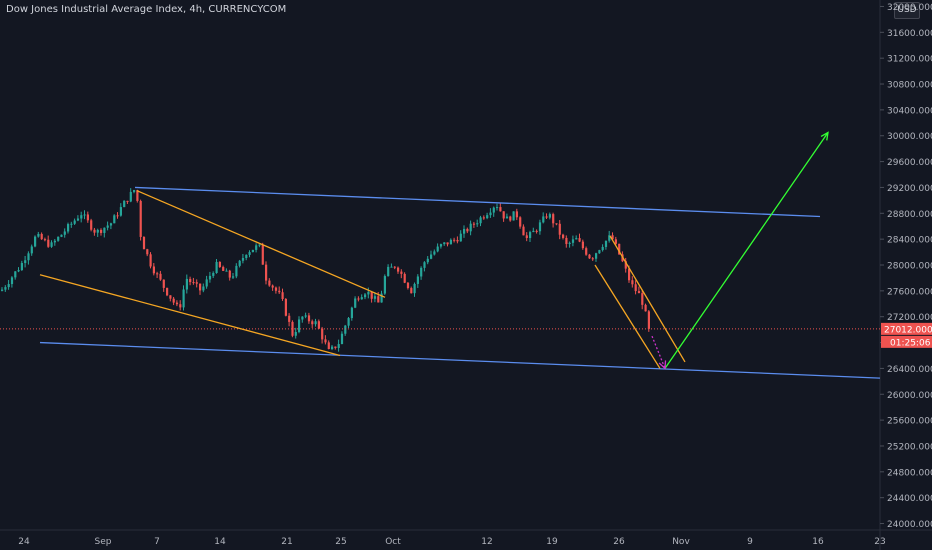 This screenshot has height=550, width=932. Describe the element at coordinates (103, 542) in the screenshot. I see `time-tick-label: Sep` at that location.